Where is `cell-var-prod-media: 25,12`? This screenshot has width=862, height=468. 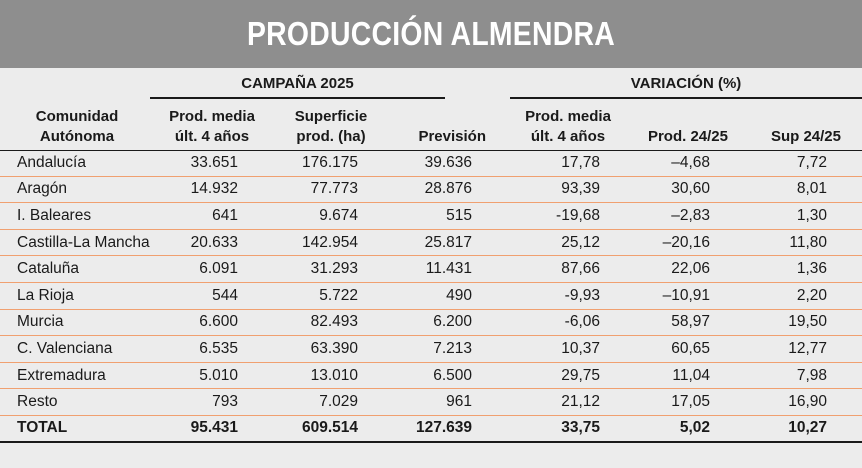 cell-var-prod-media: 25,12 is located at coordinates (580, 242).